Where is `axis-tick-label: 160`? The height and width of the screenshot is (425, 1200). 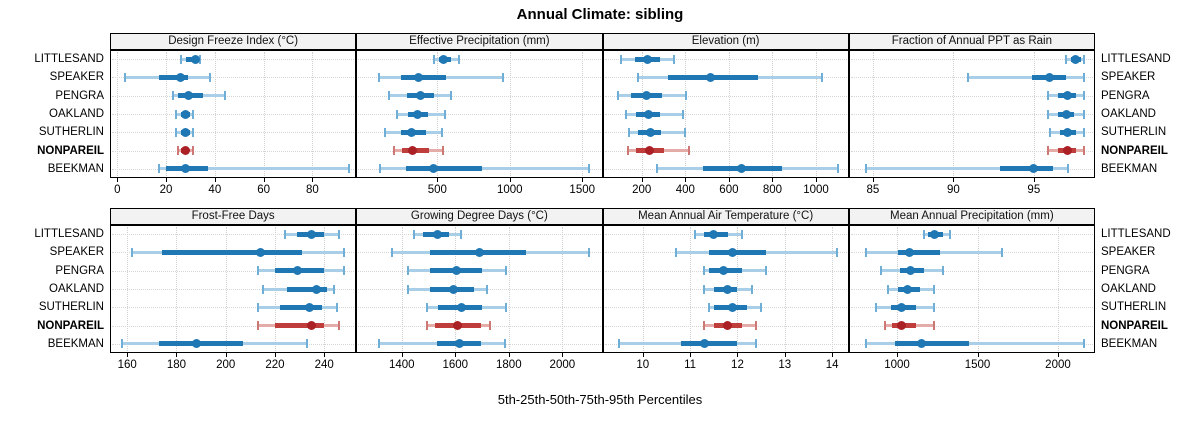 axis-tick-label: 160 is located at coordinates (127, 365).